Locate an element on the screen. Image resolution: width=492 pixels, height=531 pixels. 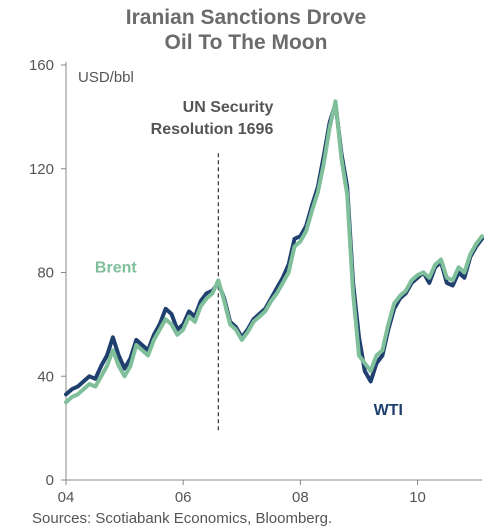
series-label-brent: Brent is located at coordinates (116, 268).